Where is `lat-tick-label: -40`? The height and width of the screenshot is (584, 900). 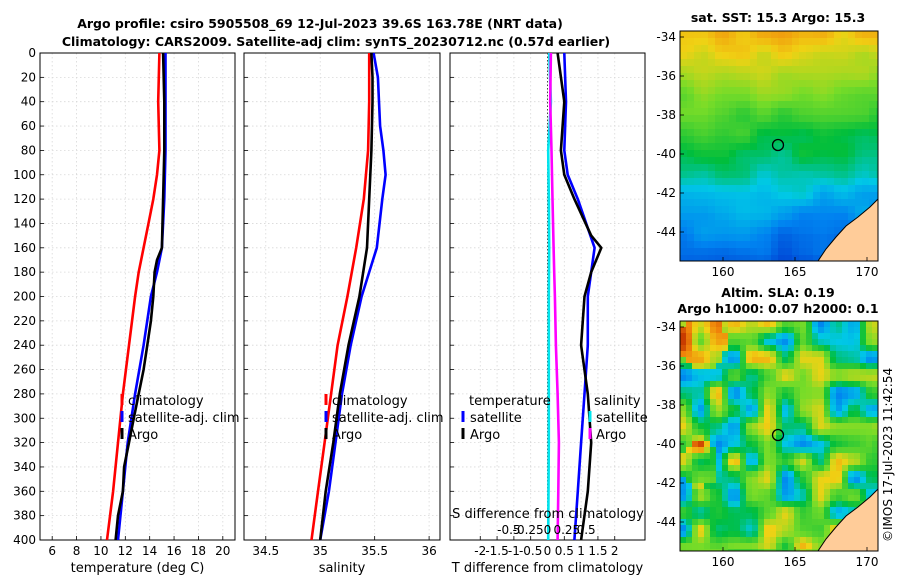 lat-tick-label: -40 is located at coordinates (666, 154).